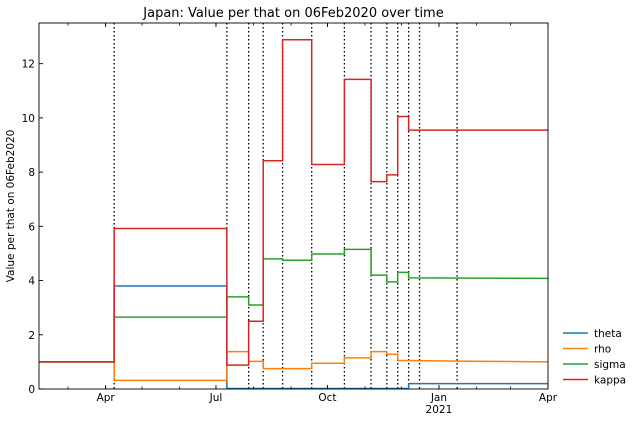  I want to click on legend-label-kappa: kappa, so click(610, 381).